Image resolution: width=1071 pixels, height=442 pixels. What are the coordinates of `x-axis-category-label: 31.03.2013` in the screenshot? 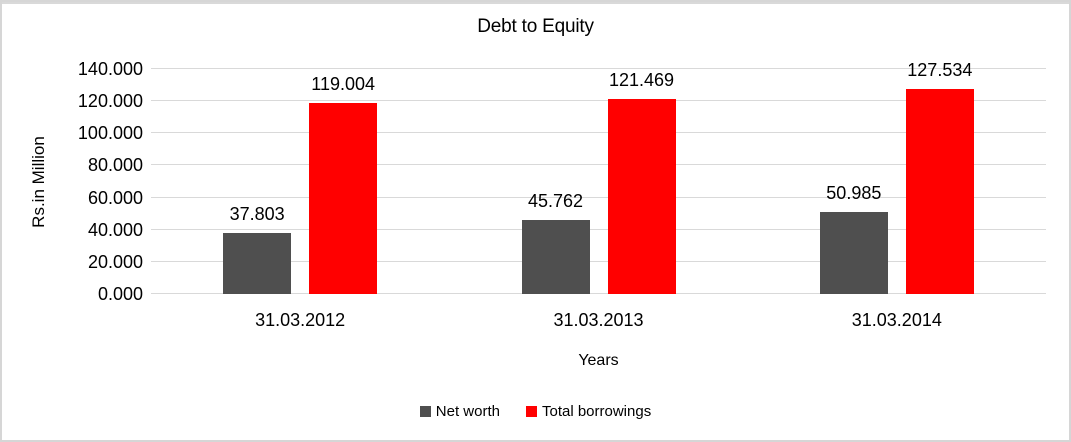 It's located at (598, 320).